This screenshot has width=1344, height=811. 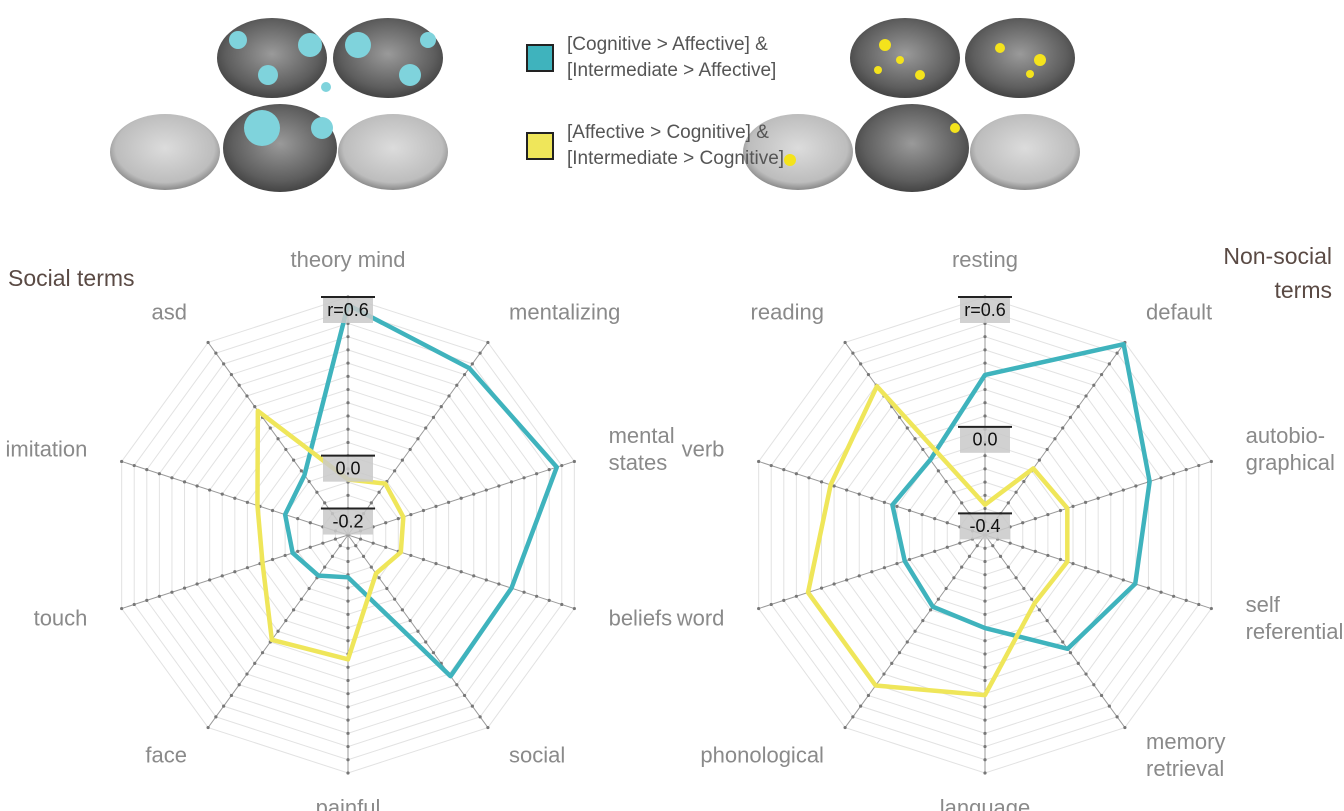 I want to click on legend-label: [Intermediate > Affective], so click(x=671, y=70).